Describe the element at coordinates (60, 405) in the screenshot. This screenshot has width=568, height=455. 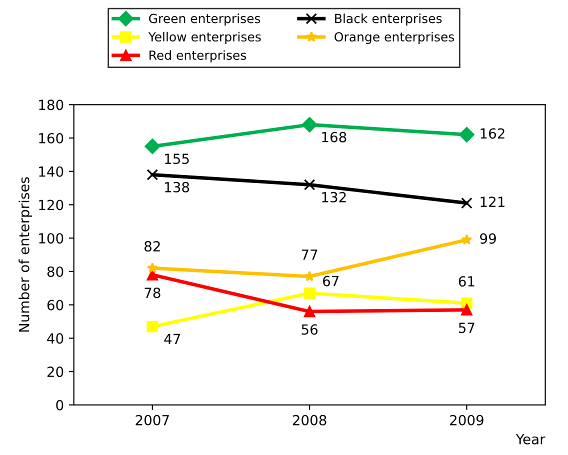
I see `y-tick-label: 0` at that location.